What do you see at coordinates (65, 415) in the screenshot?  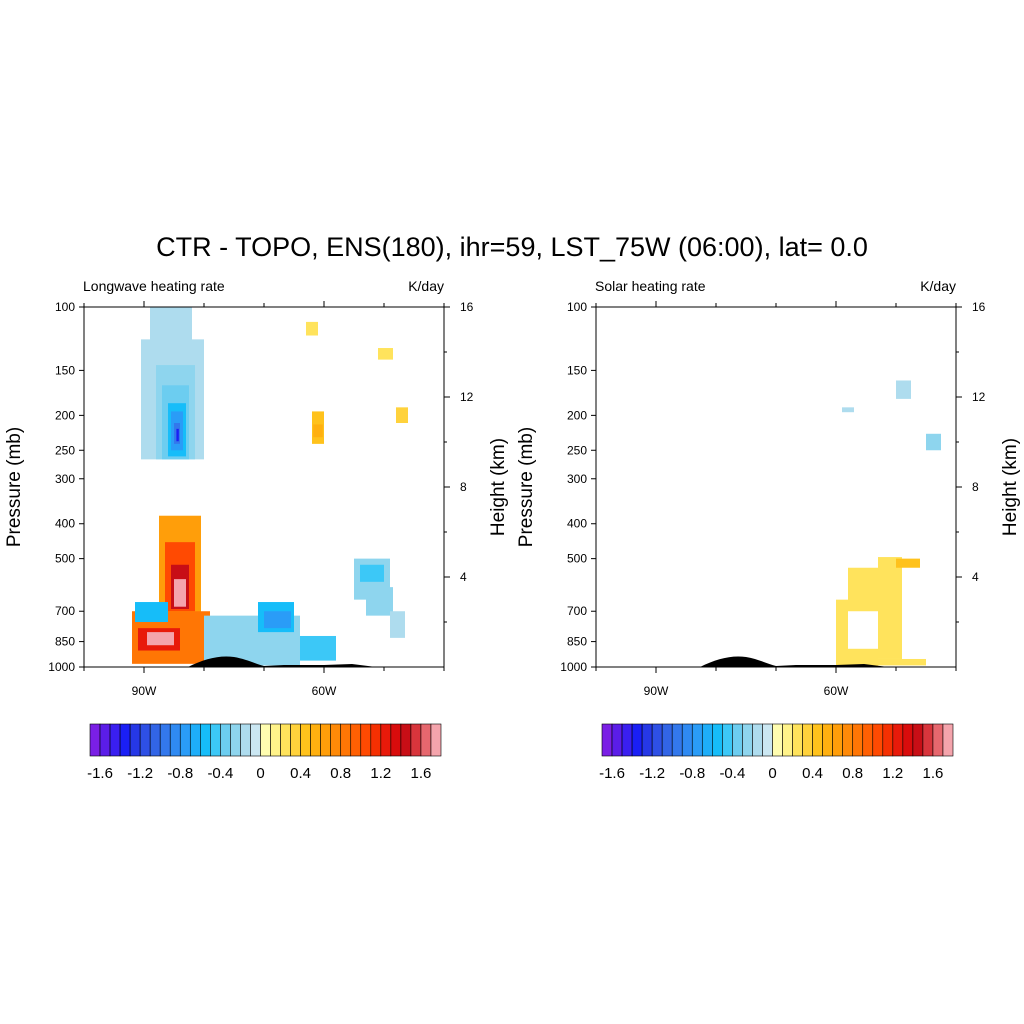 I see `y-tick-label: 200` at bounding box center [65, 415].